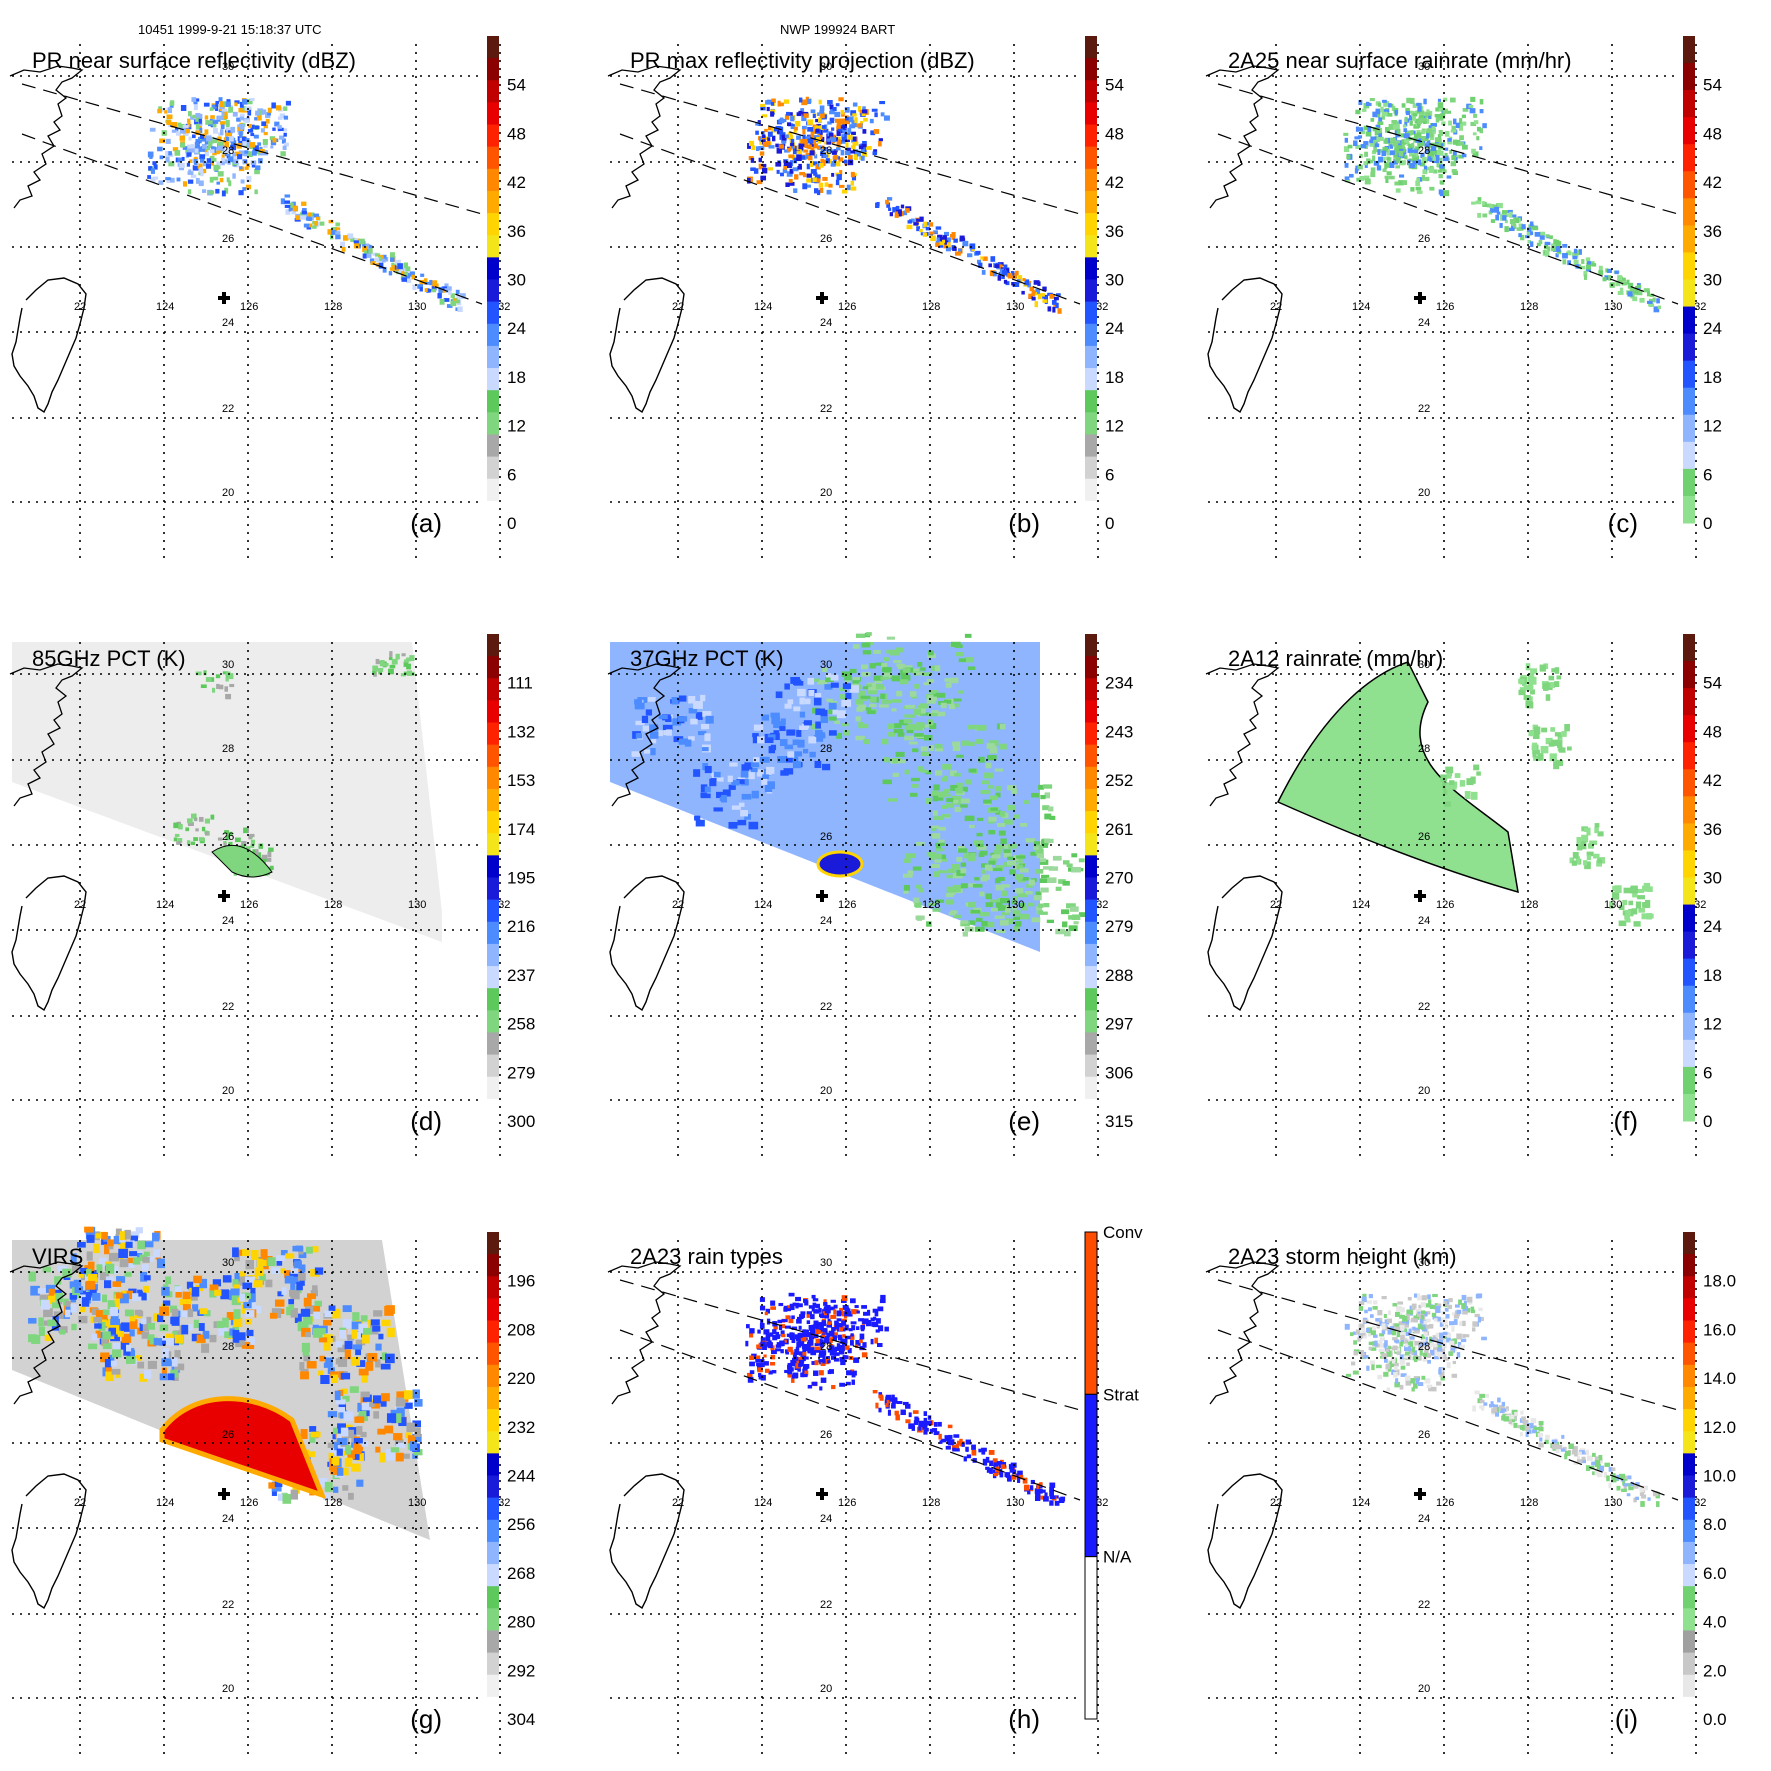 This screenshot has height=1771, width=1771. I want to click on panel-title: VIRS, so click(57, 1256).